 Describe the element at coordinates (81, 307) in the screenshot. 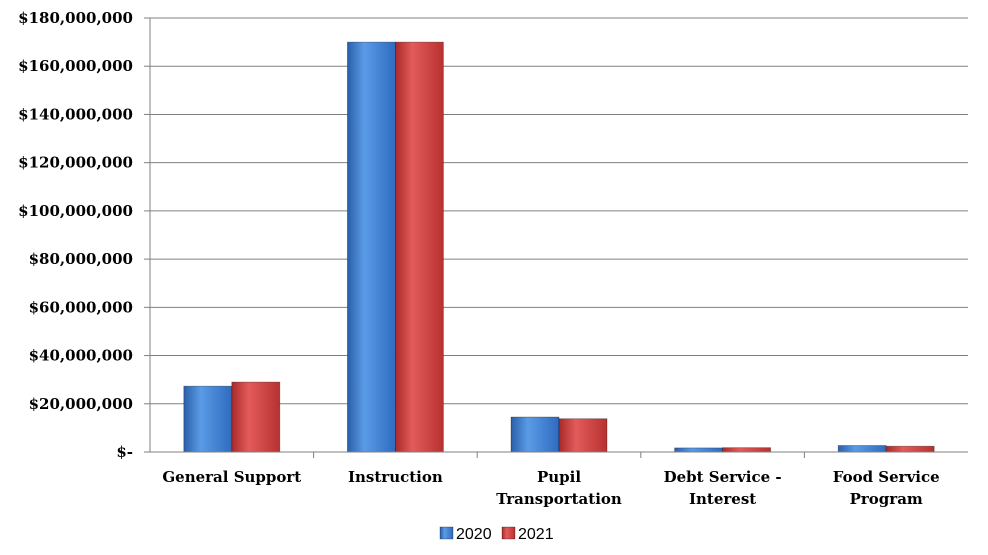

I see `y-tick-label: $60,000,000` at that location.